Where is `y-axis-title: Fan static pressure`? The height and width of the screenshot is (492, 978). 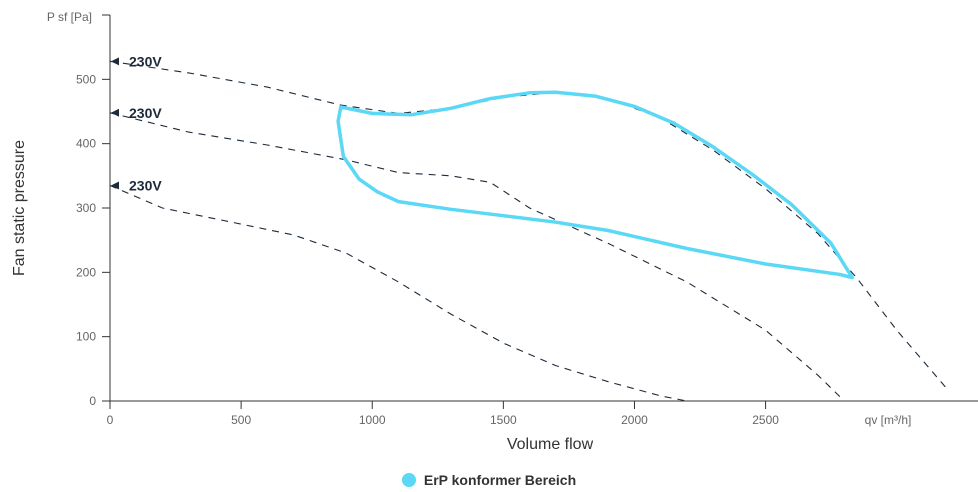
y-axis-title: Fan static pressure is located at coordinates (19, 208).